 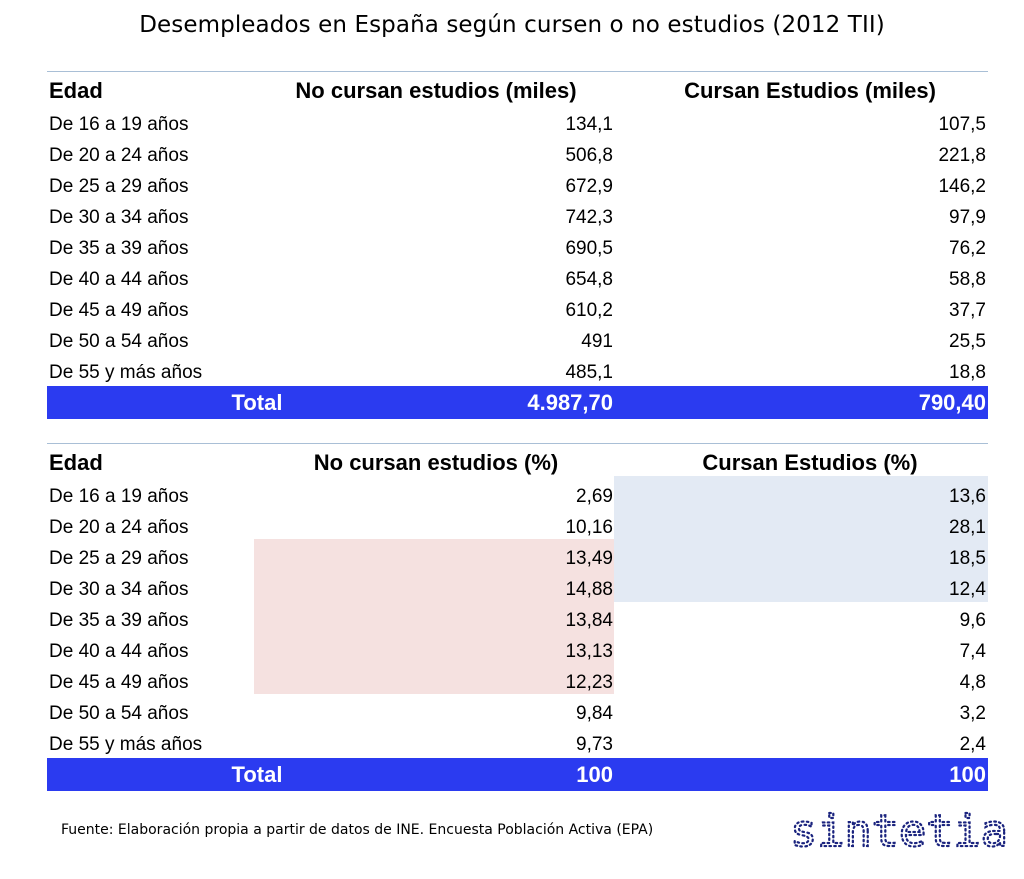 What do you see at coordinates (967, 527) in the screenshot?
I see `studying-cell: 28,1` at bounding box center [967, 527].